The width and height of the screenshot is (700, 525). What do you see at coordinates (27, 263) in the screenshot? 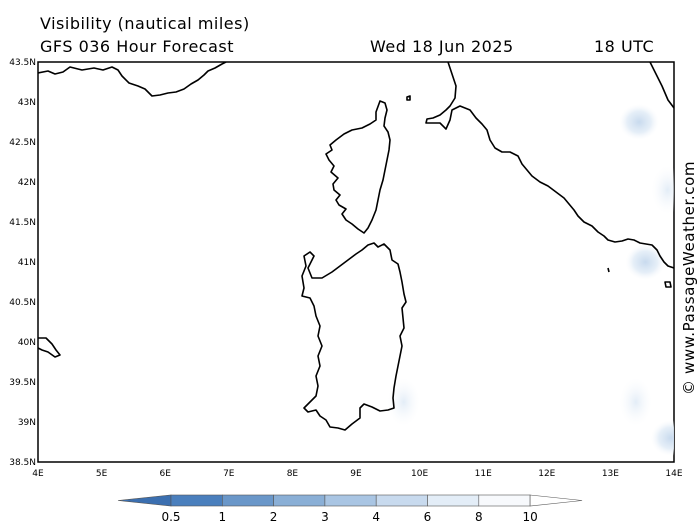
I see `lat-tick-label: 41N` at bounding box center [27, 263].